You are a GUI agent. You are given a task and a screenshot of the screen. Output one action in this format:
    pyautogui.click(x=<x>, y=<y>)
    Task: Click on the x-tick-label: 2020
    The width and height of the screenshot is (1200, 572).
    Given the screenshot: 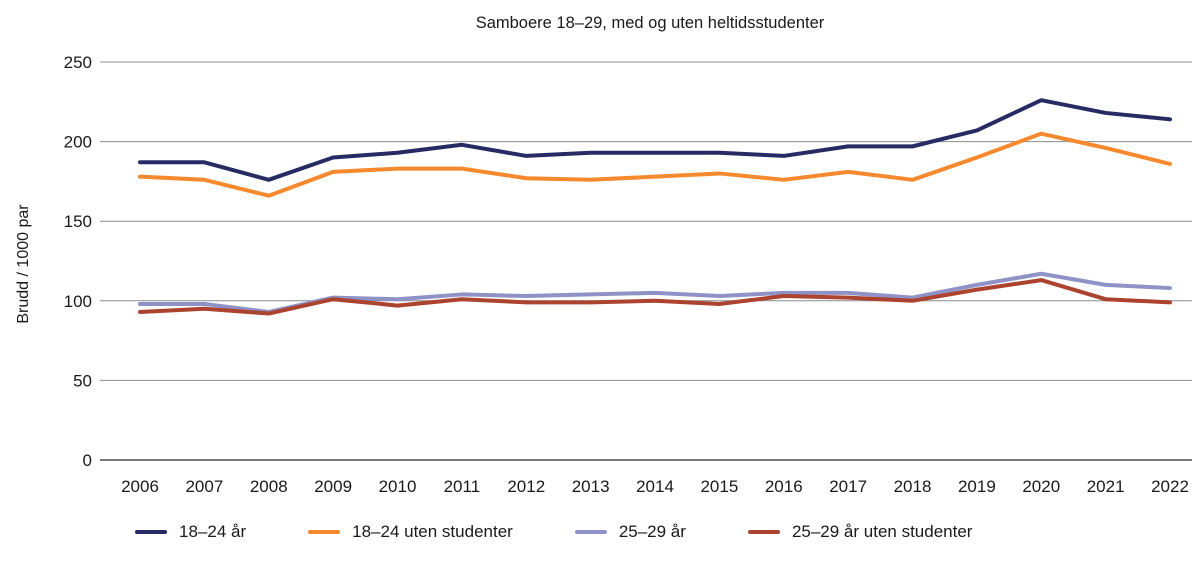 What is the action you would take?
    pyautogui.click(x=1041, y=486)
    